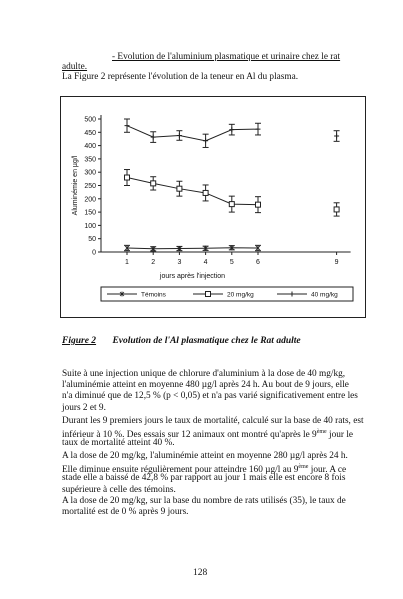 This screenshot has width=403, height=599. What do you see at coordinates (192, 276) in the screenshot?
I see `x-axis-label: jours après l'injection` at bounding box center [192, 276].